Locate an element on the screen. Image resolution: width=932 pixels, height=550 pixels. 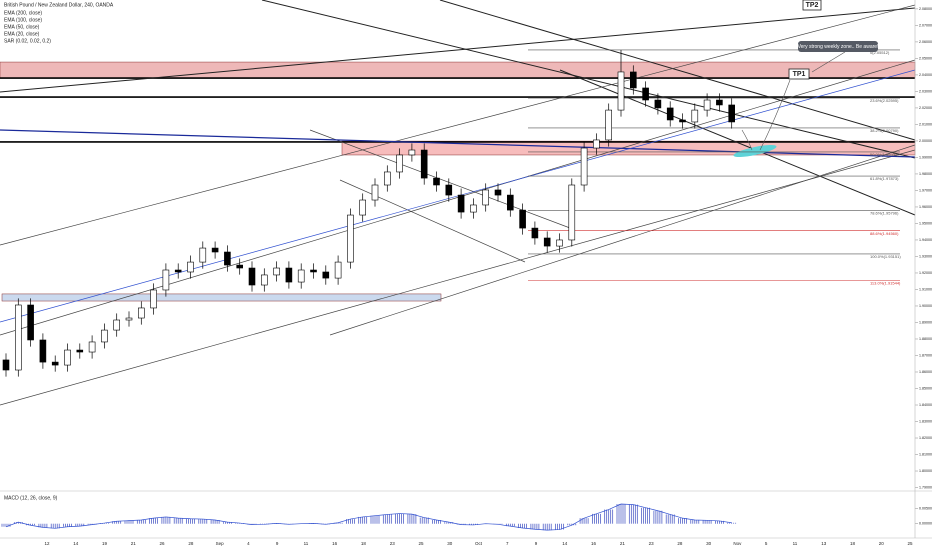
fib-label: 38.2%(2.00790) is located at coordinates (884, 130).